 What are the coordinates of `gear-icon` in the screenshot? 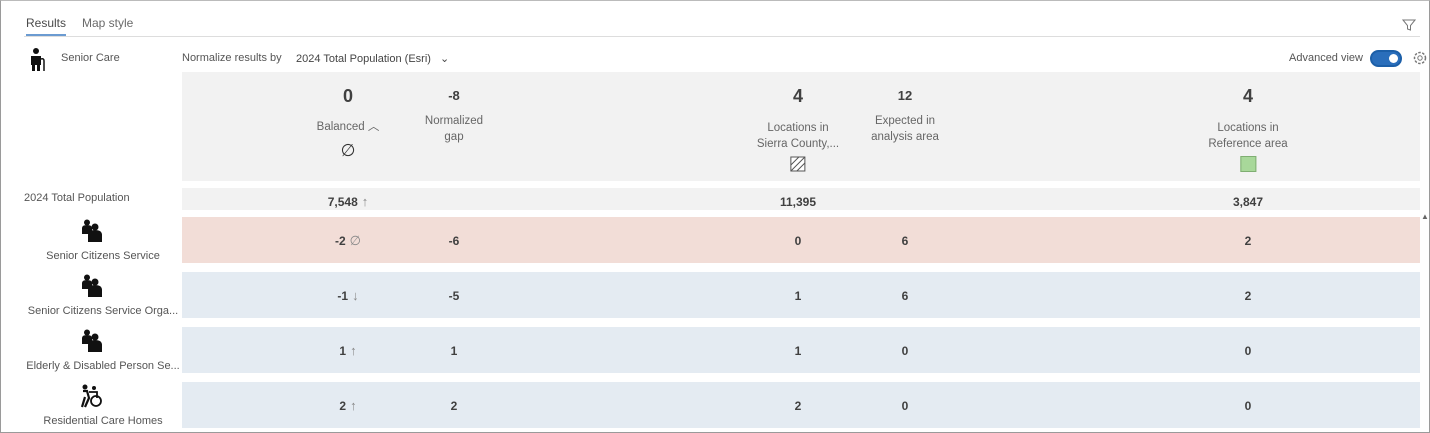 It's located at (1420, 58).